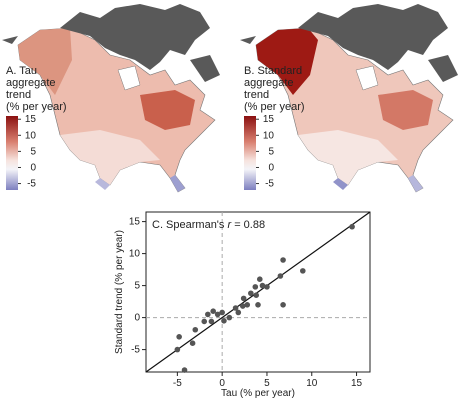 The width and height of the screenshot is (474, 407). What do you see at coordinates (357, 383) in the screenshot?
I see `x-tick-label: 15` at bounding box center [357, 383].